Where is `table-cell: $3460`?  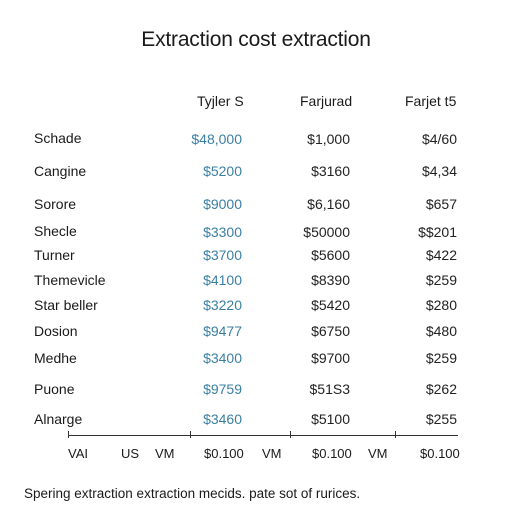
table-cell: $3460 is located at coordinates (222, 419).